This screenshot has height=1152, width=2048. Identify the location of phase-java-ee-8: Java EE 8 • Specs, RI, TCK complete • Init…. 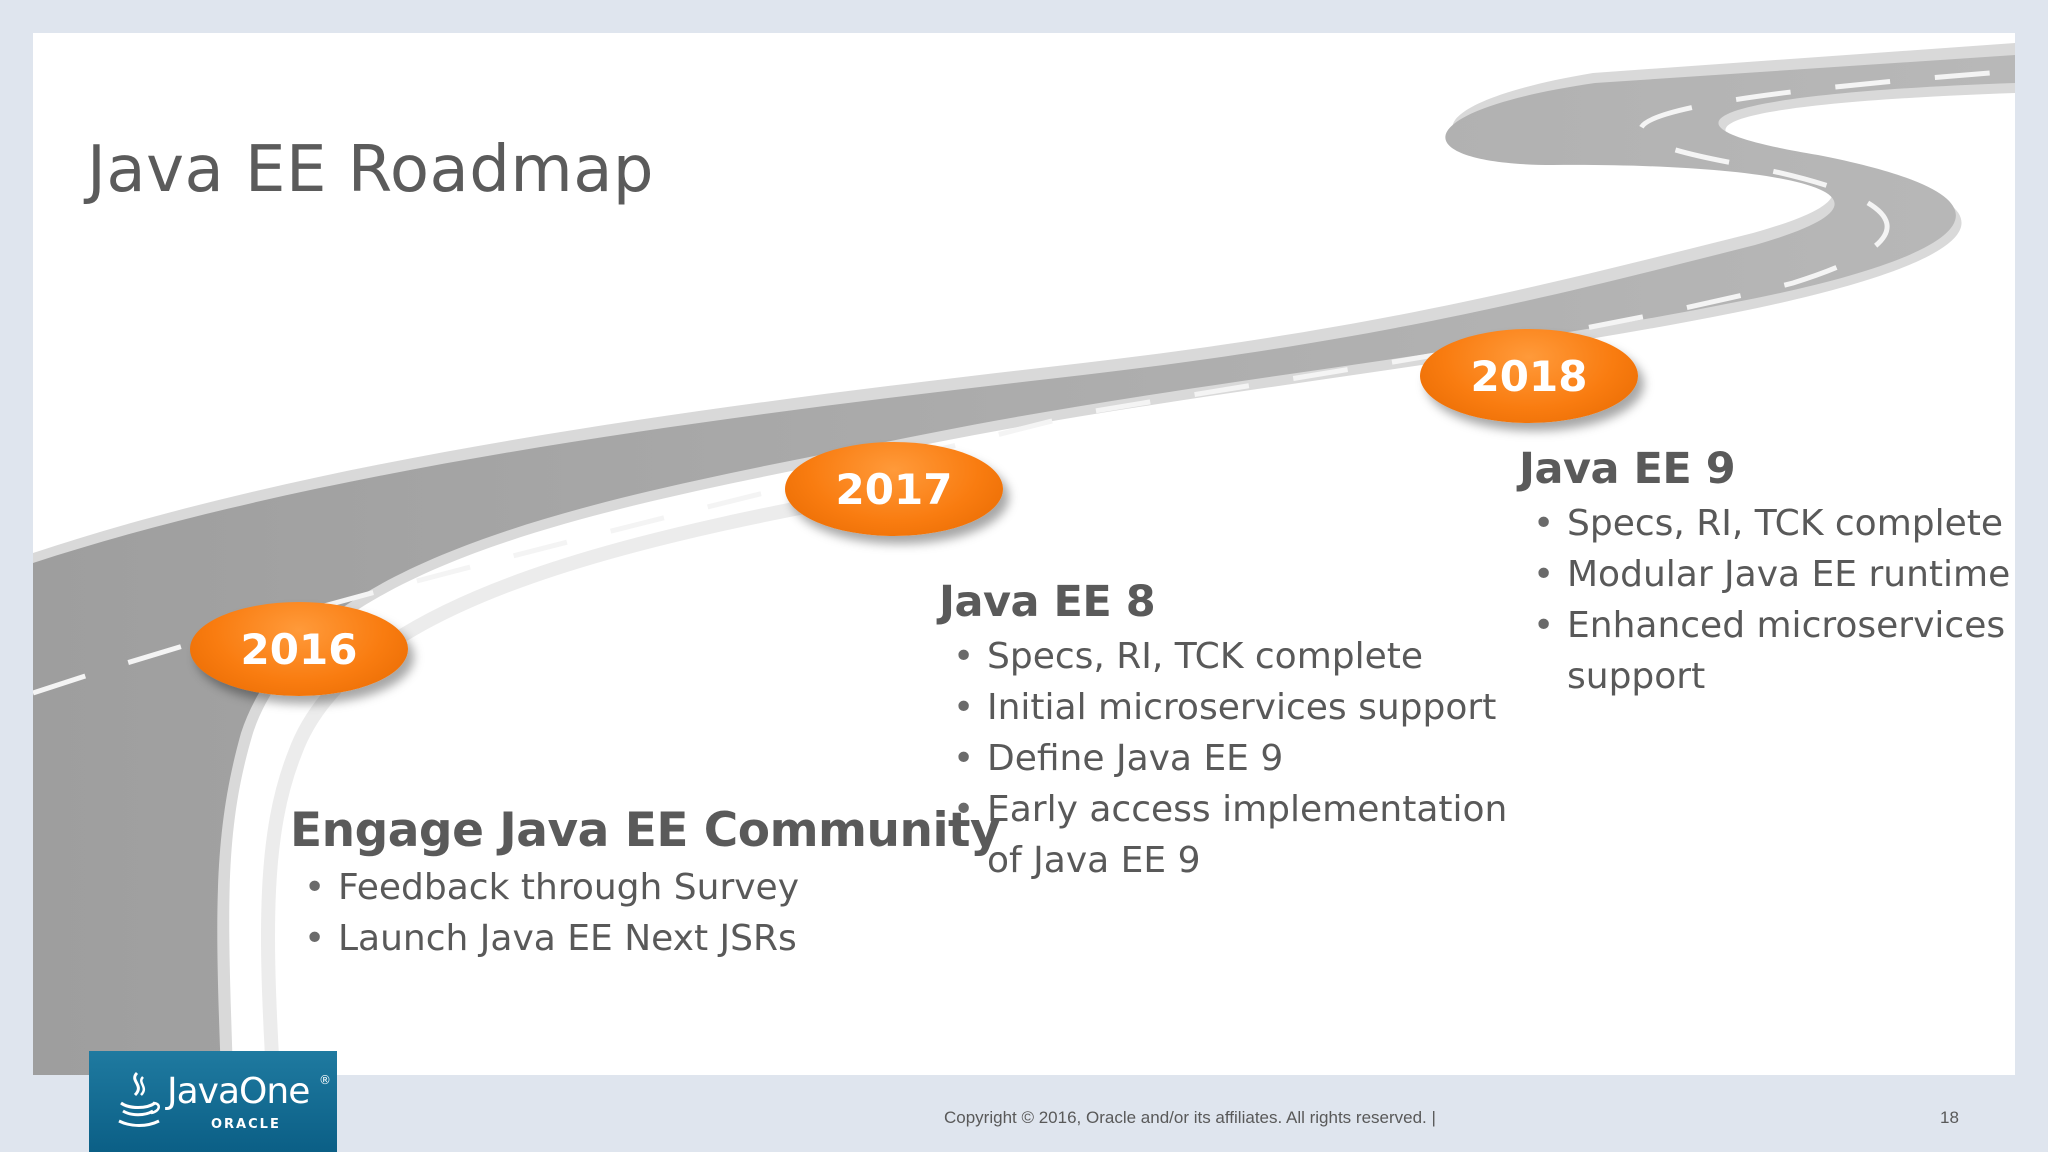
(1223, 731).